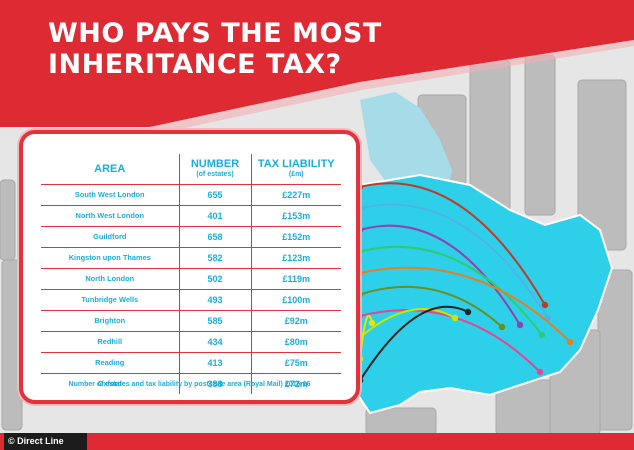  I want to click on column-header-tax: TAX LIABILITY (£m), so click(296, 168).